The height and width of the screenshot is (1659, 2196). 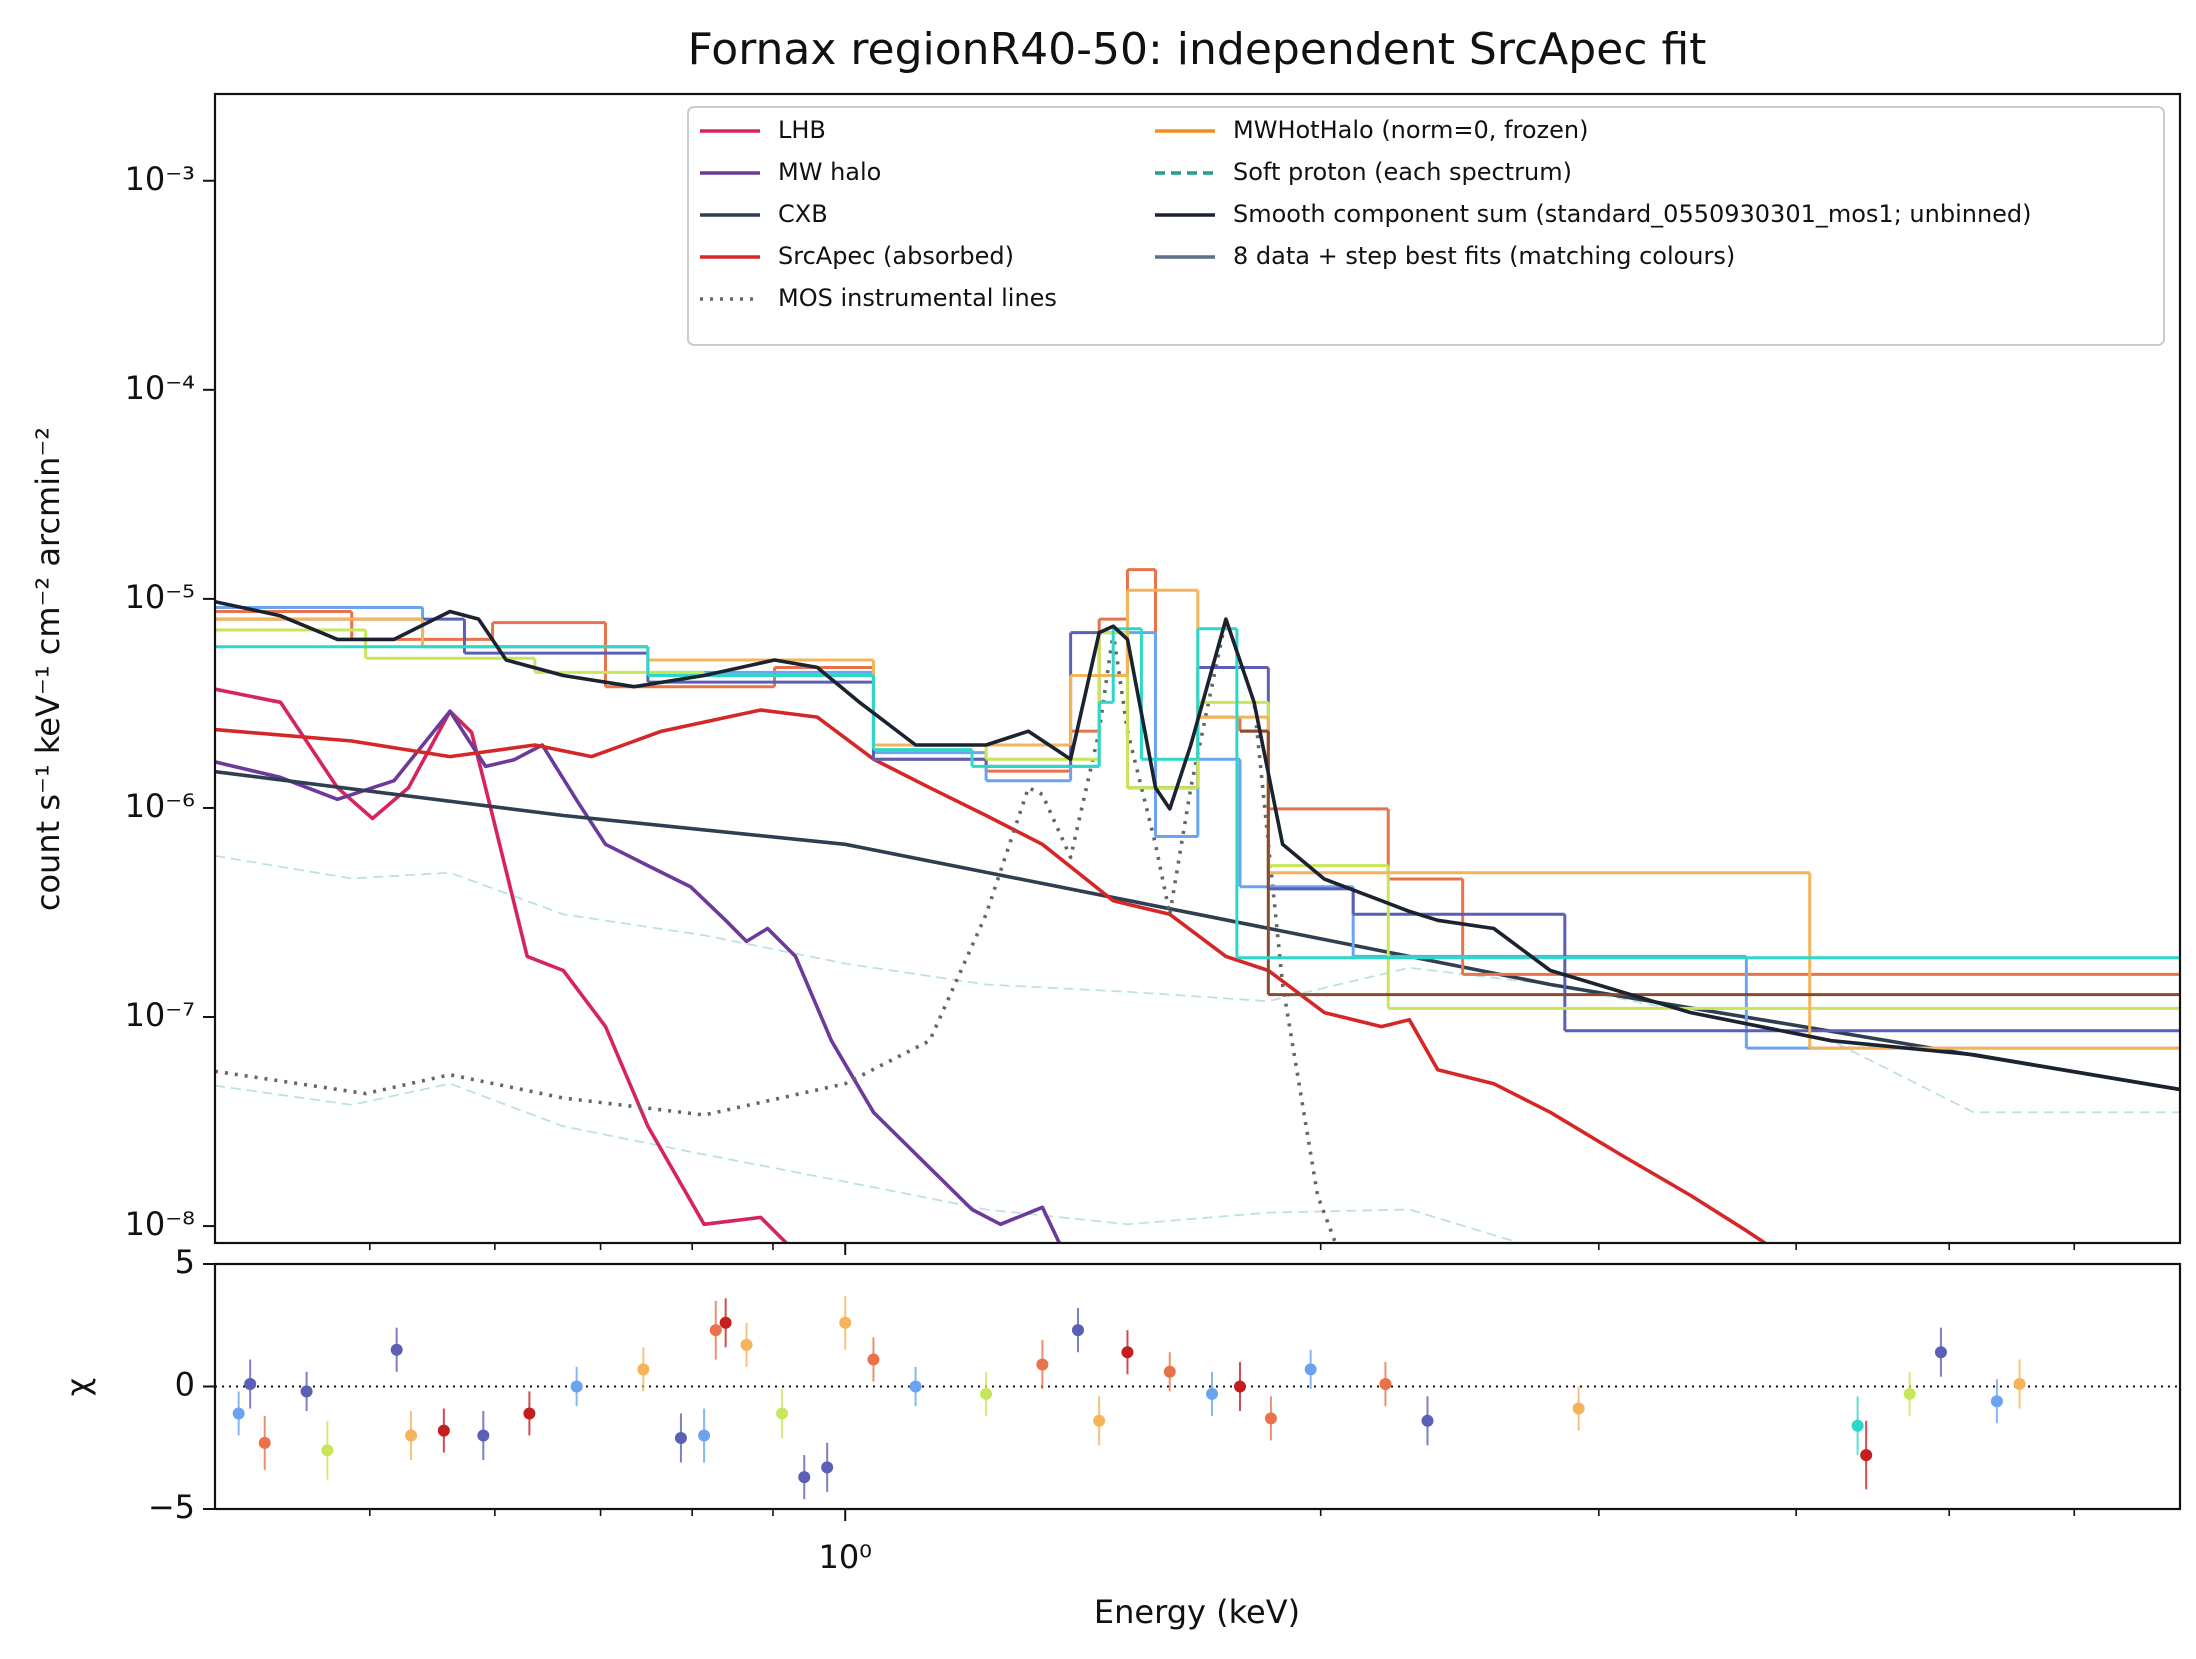 I want to click on residual-plot, so click(x=1197, y=1397).